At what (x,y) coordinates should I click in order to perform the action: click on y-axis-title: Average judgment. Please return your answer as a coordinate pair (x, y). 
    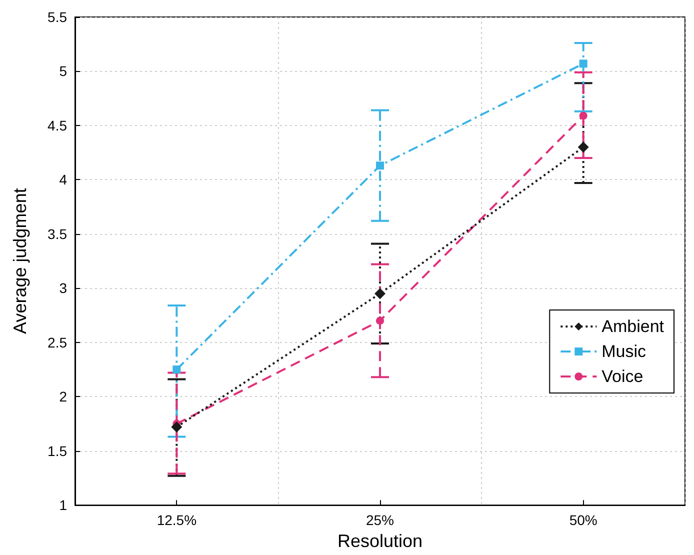
    Looking at the image, I should click on (20, 261).